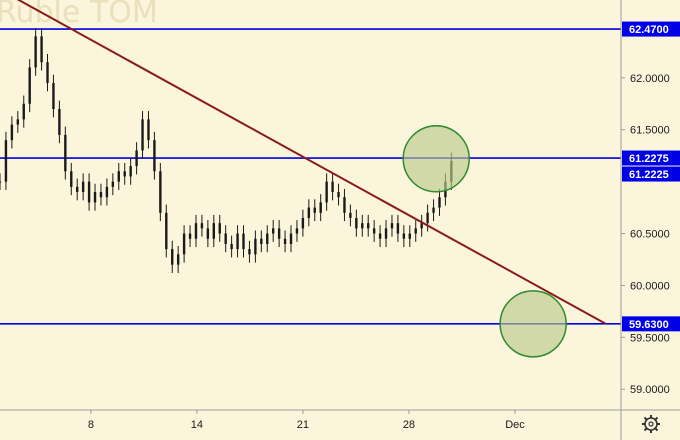 This screenshot has width=680, height=440. I want to click on price-tag-label: 61.2275, so click(649, 159).